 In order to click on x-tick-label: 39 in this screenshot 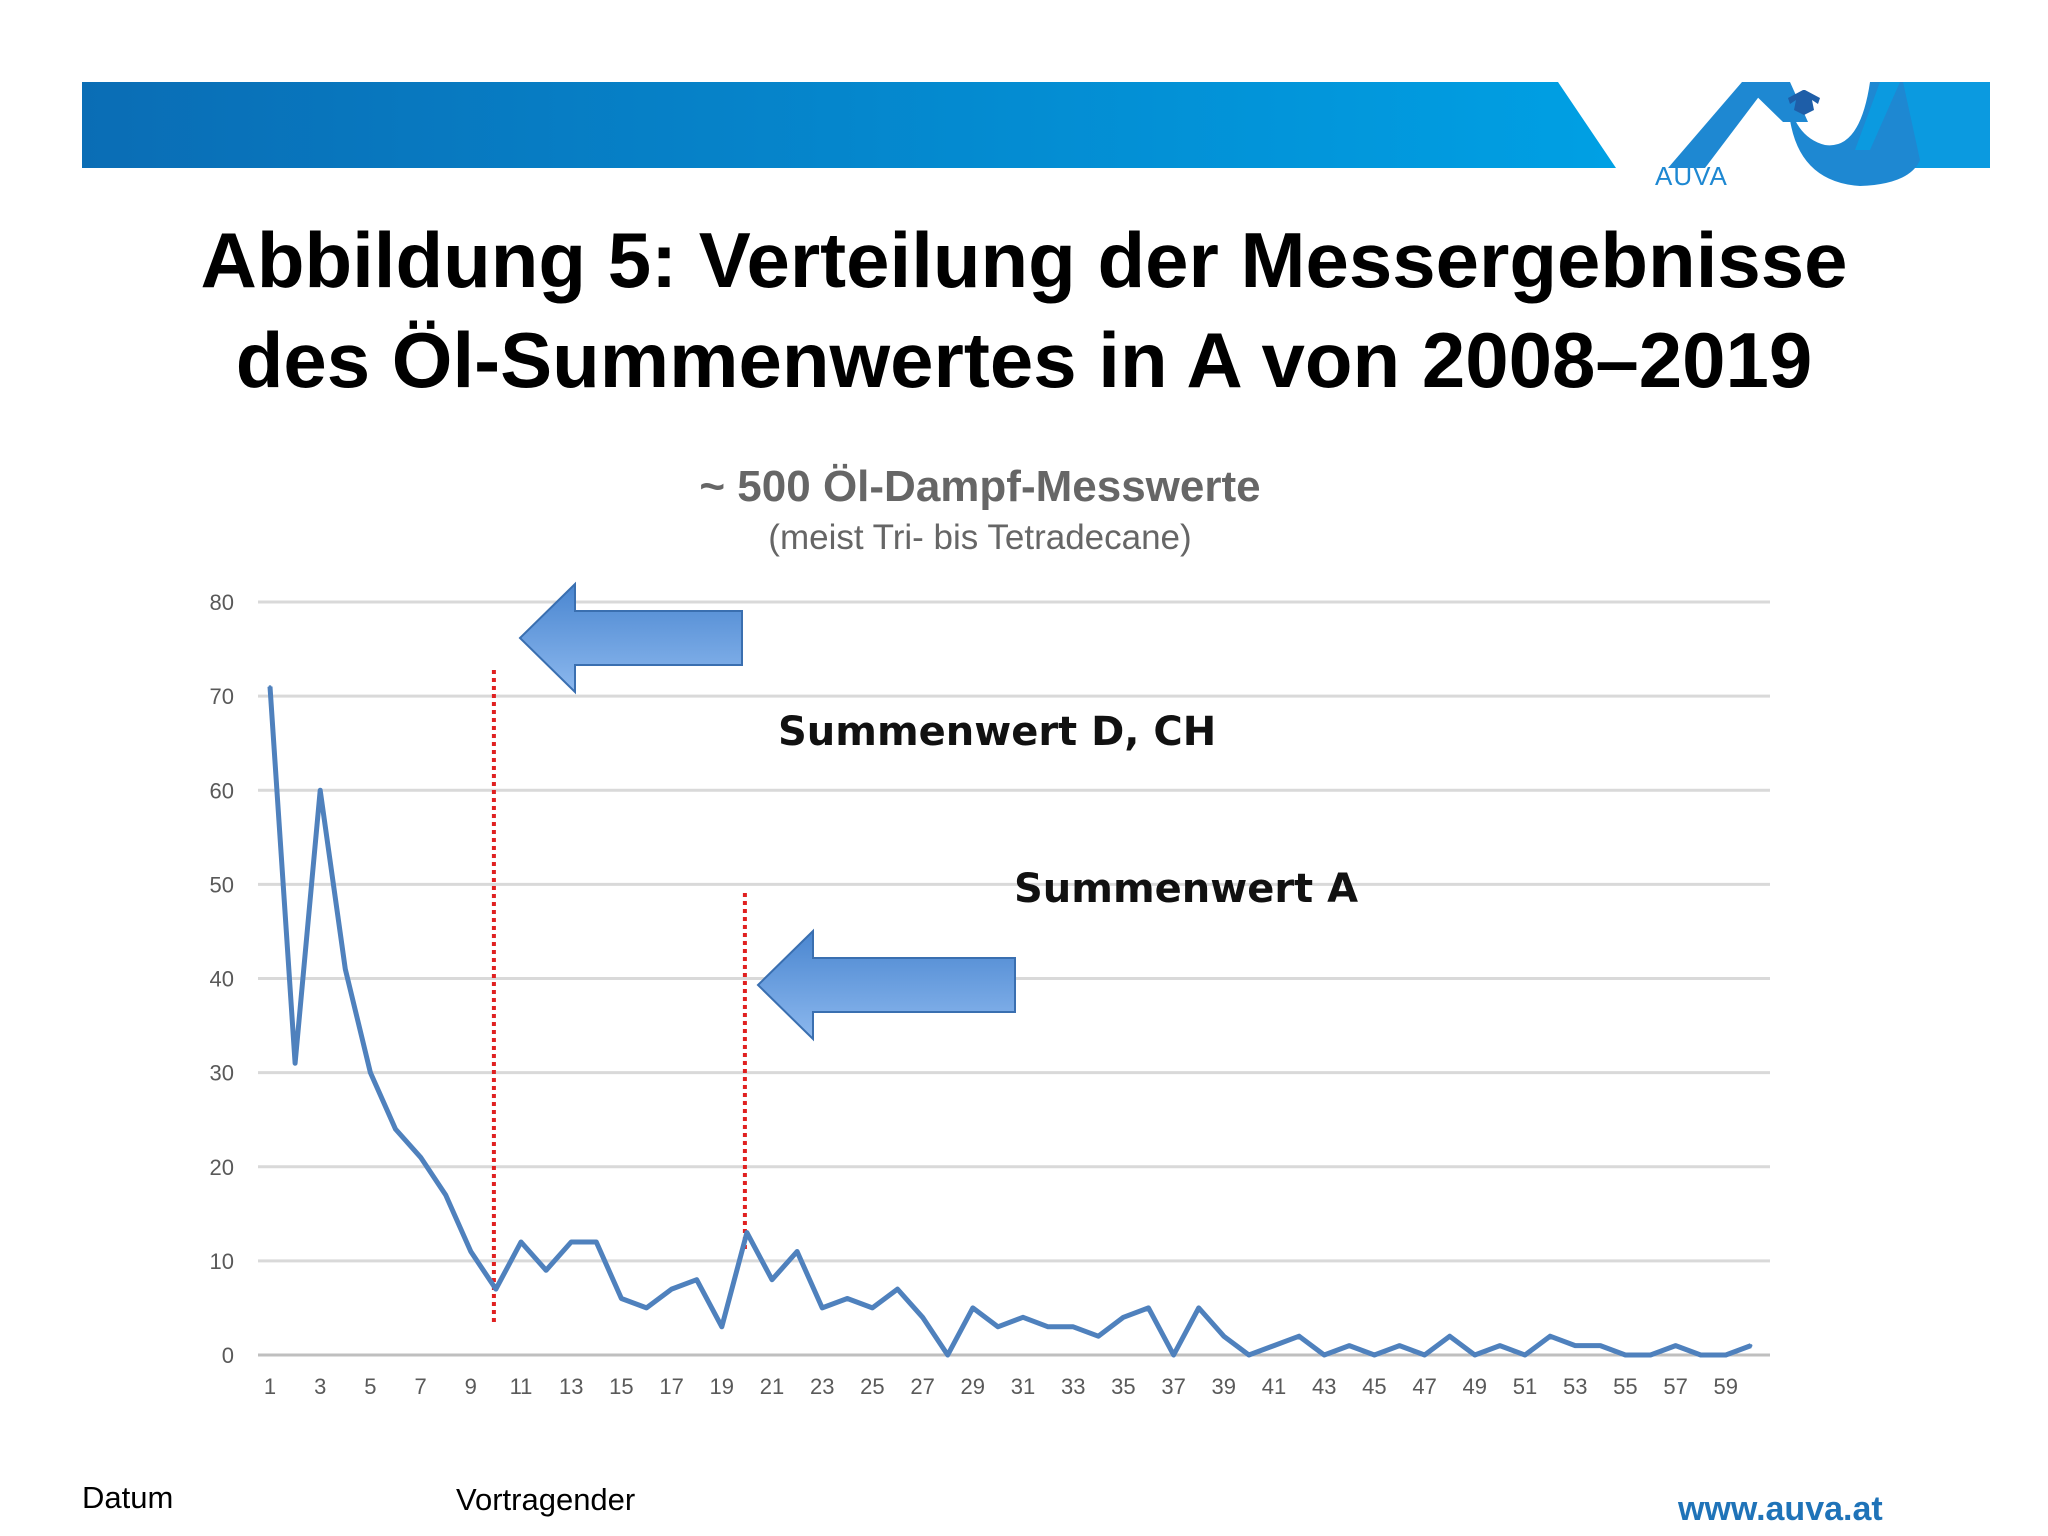, I will do `click(1224, 1386)`.